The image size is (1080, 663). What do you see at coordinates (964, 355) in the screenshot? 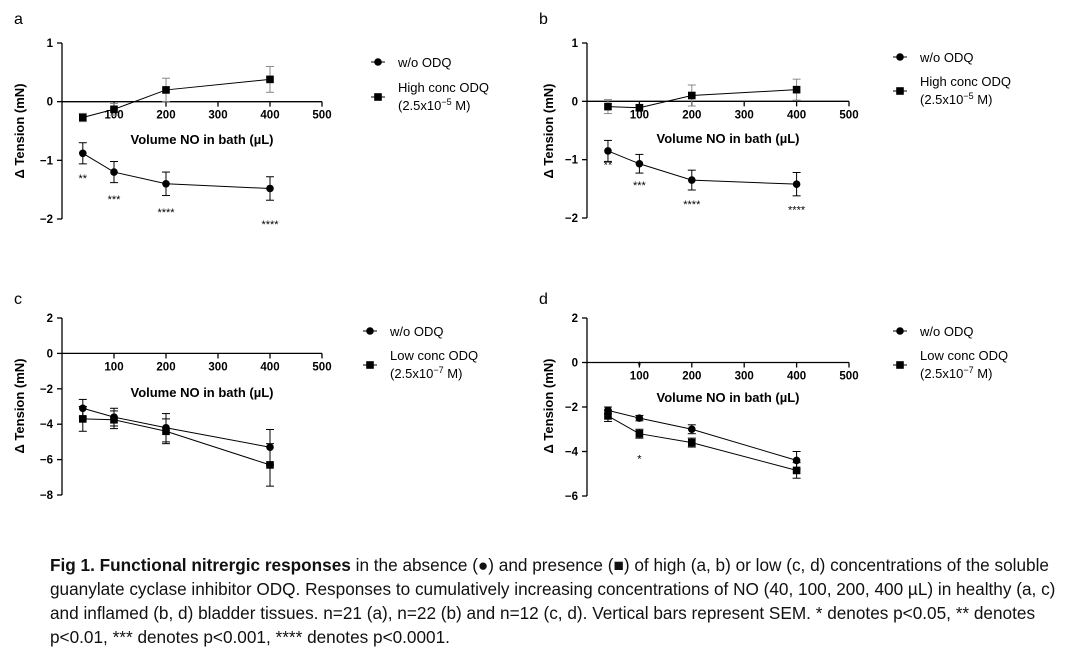
I see `legend-label-odq: Low conc ODQ` at bounding box center [964, 355].